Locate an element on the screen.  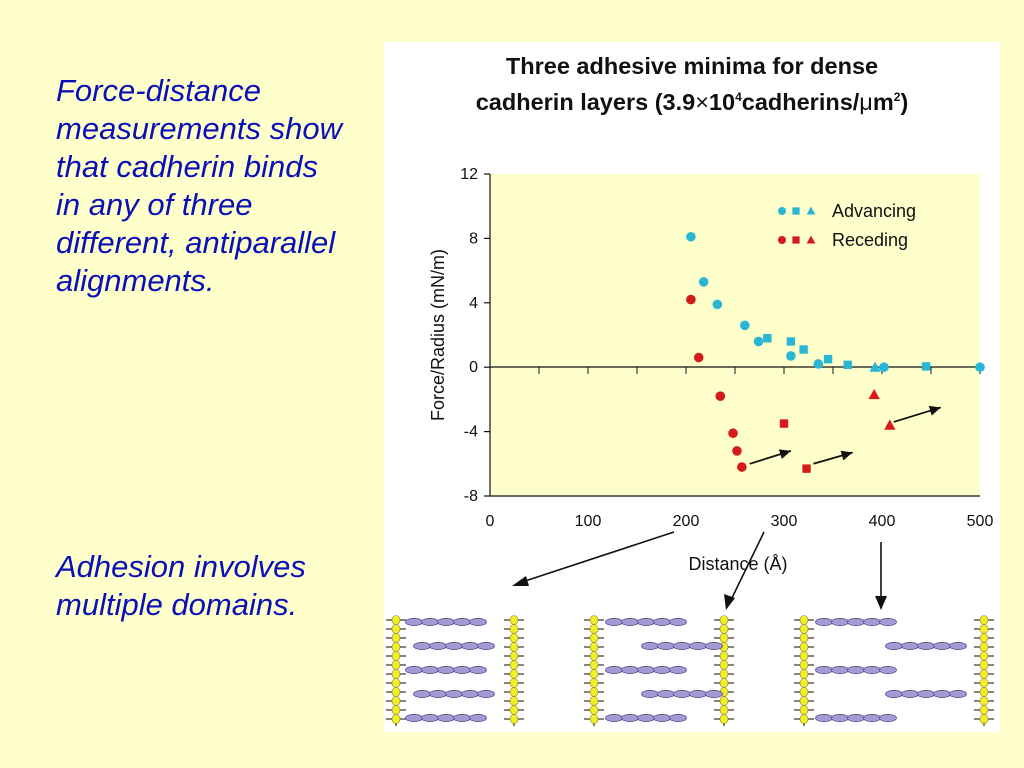
callout-arrowhead-middle is located at coordinates (729, 602).